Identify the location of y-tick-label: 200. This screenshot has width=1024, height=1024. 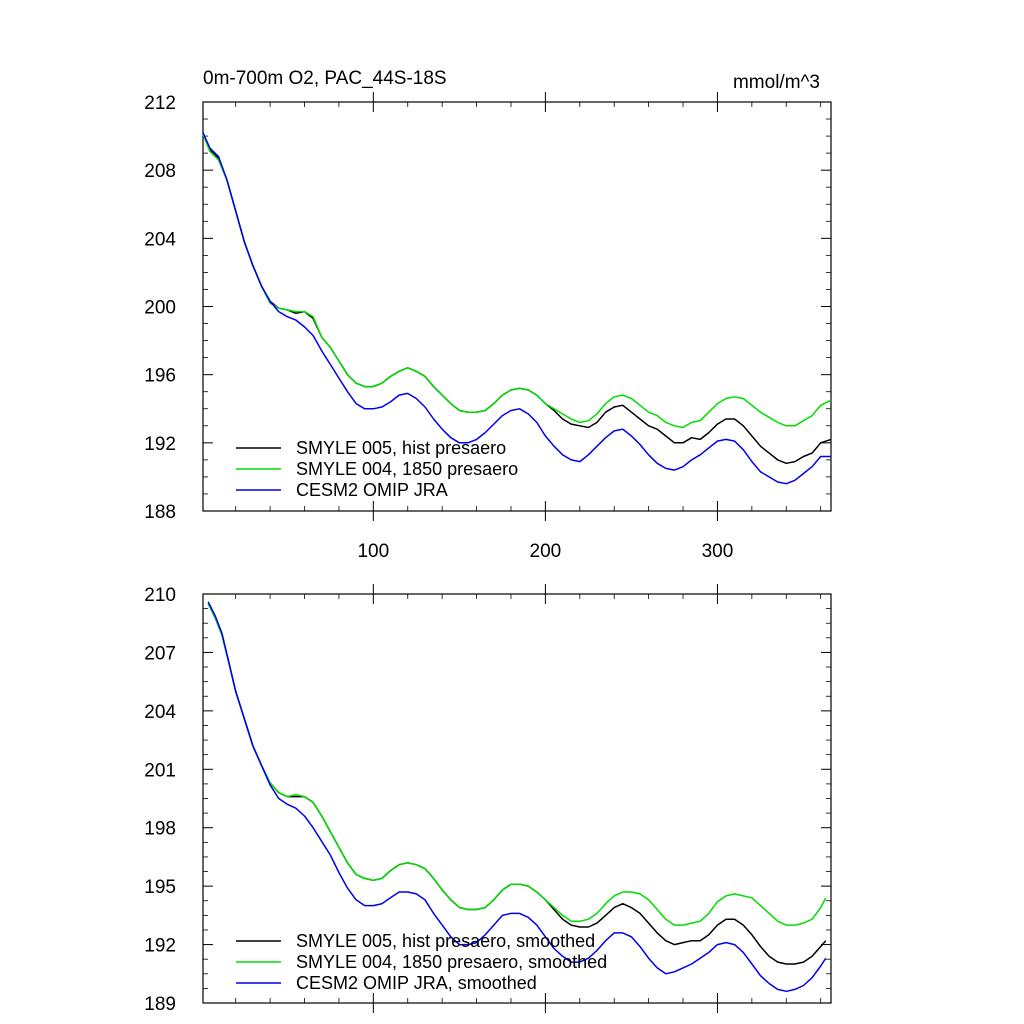
(160, 308).